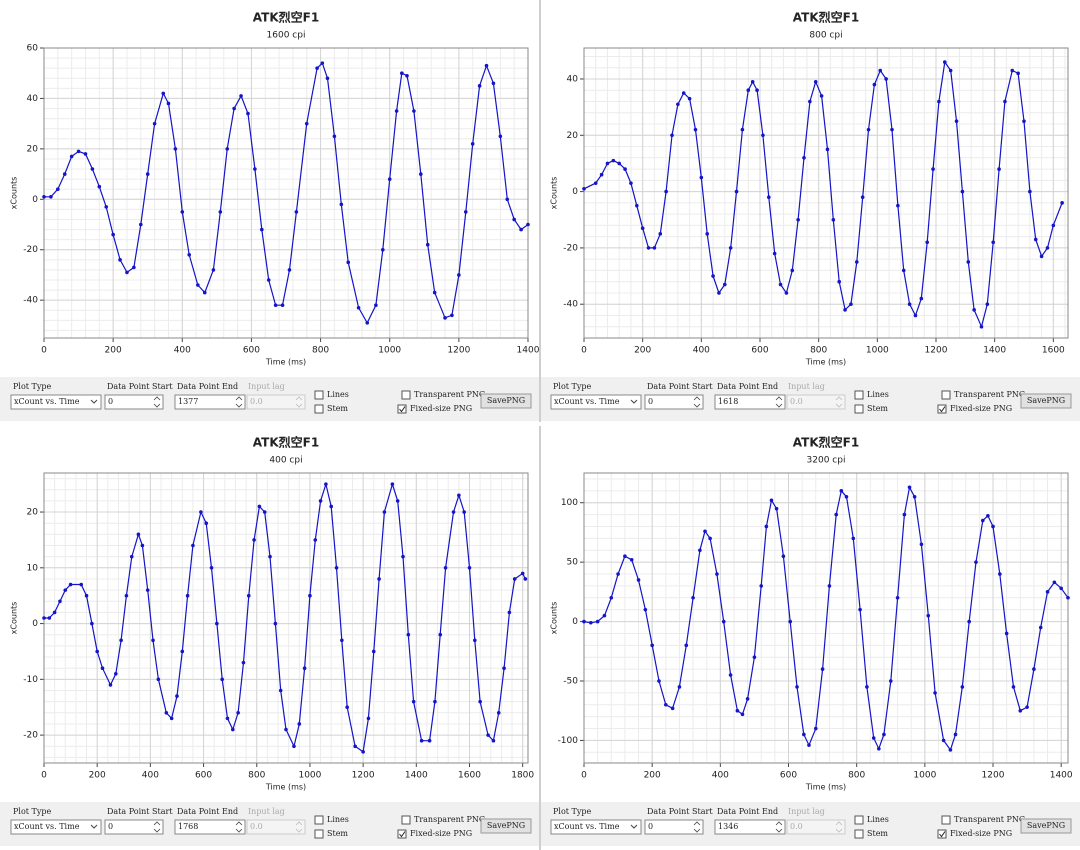  I want to click on input-value: 0.0, so click(796, 826).